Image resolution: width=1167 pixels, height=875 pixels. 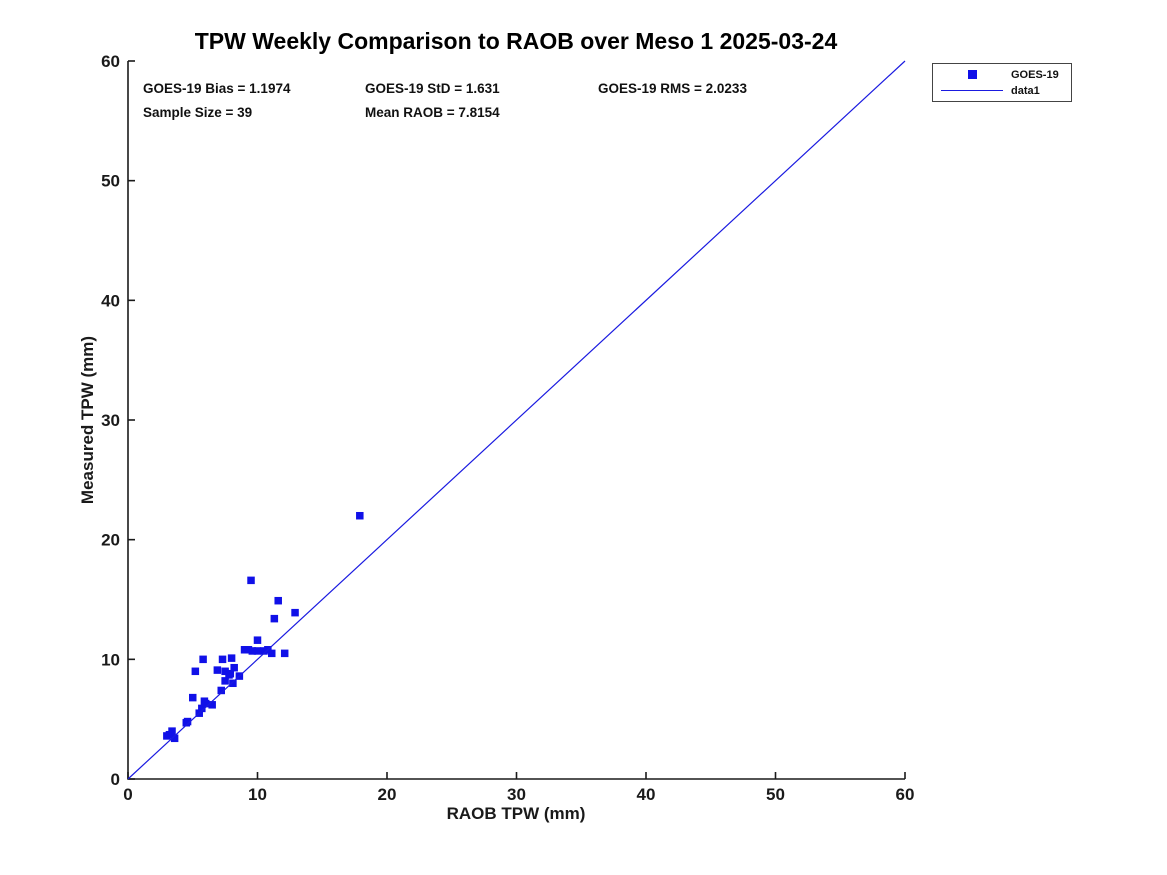 I want to click on y-tick-label: 50, so click(x=110, y=181).